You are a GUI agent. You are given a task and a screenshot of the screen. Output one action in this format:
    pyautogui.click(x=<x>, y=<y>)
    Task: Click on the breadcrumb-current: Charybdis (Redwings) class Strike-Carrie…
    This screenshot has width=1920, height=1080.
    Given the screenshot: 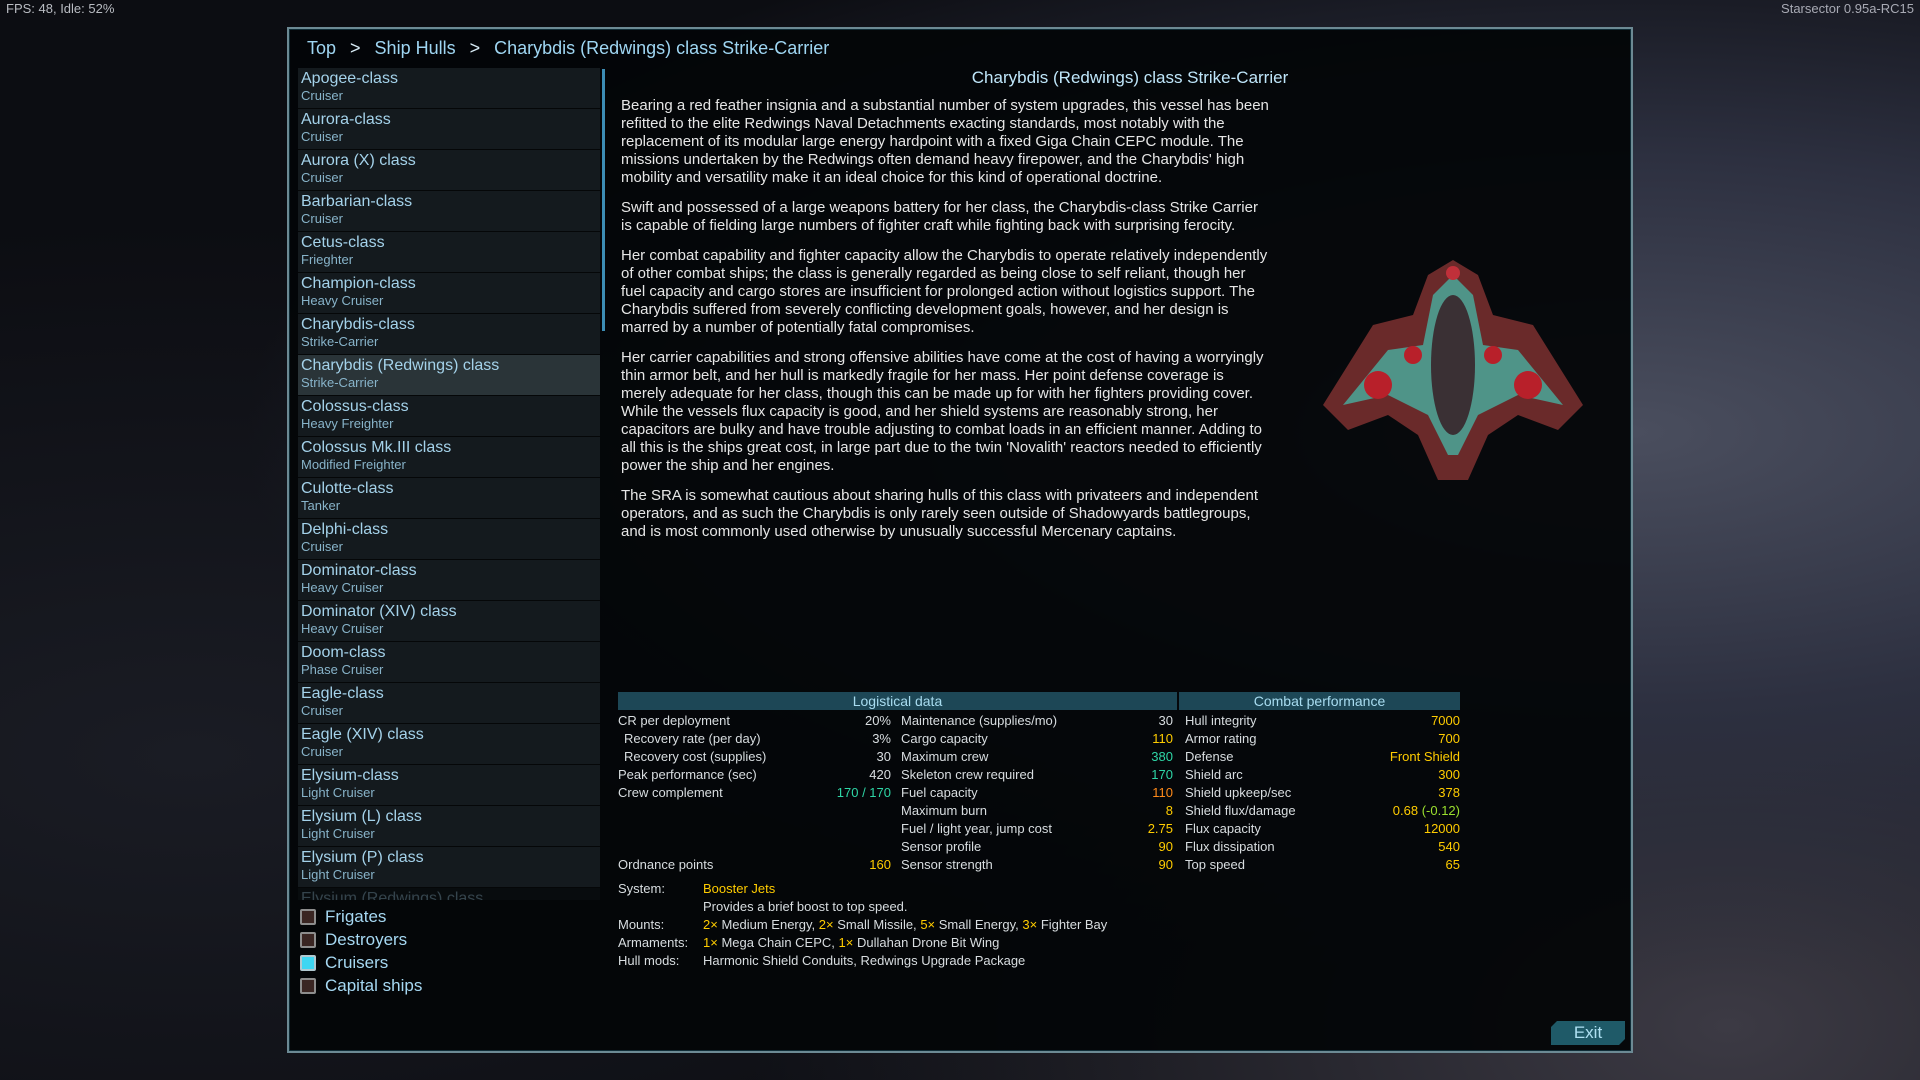 What is the action you would take?
    pyautogui.click(x=662, y=48)
    